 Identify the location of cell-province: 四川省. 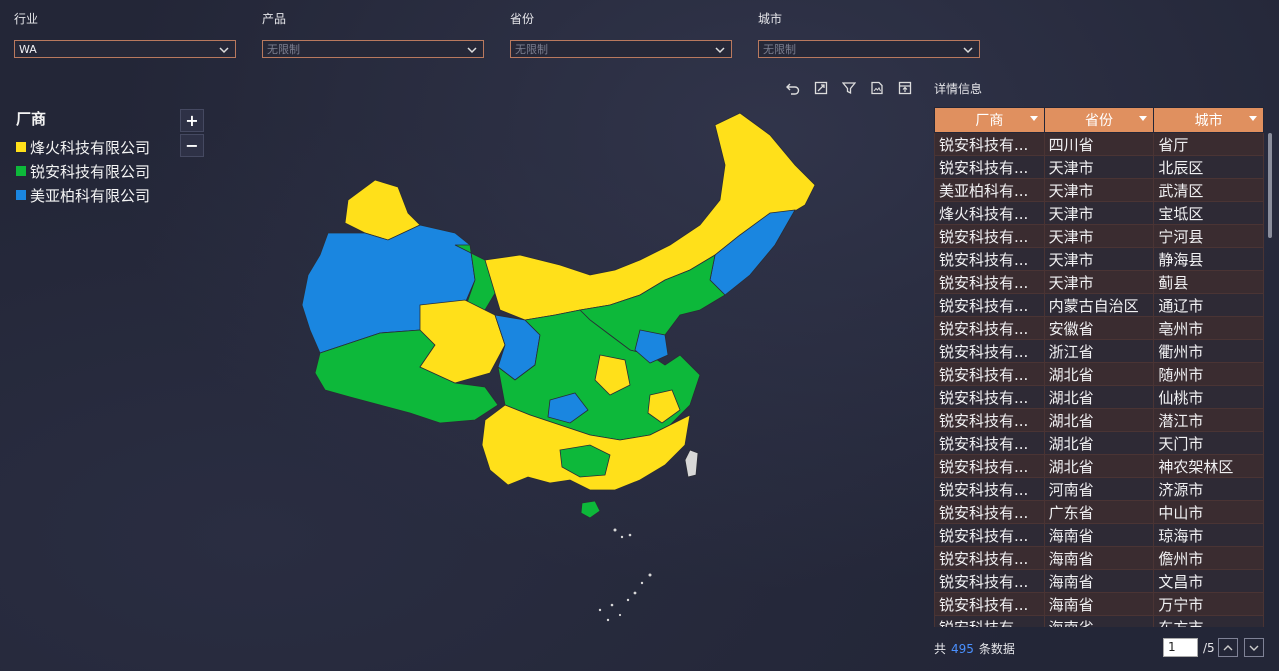
(1099, 144).